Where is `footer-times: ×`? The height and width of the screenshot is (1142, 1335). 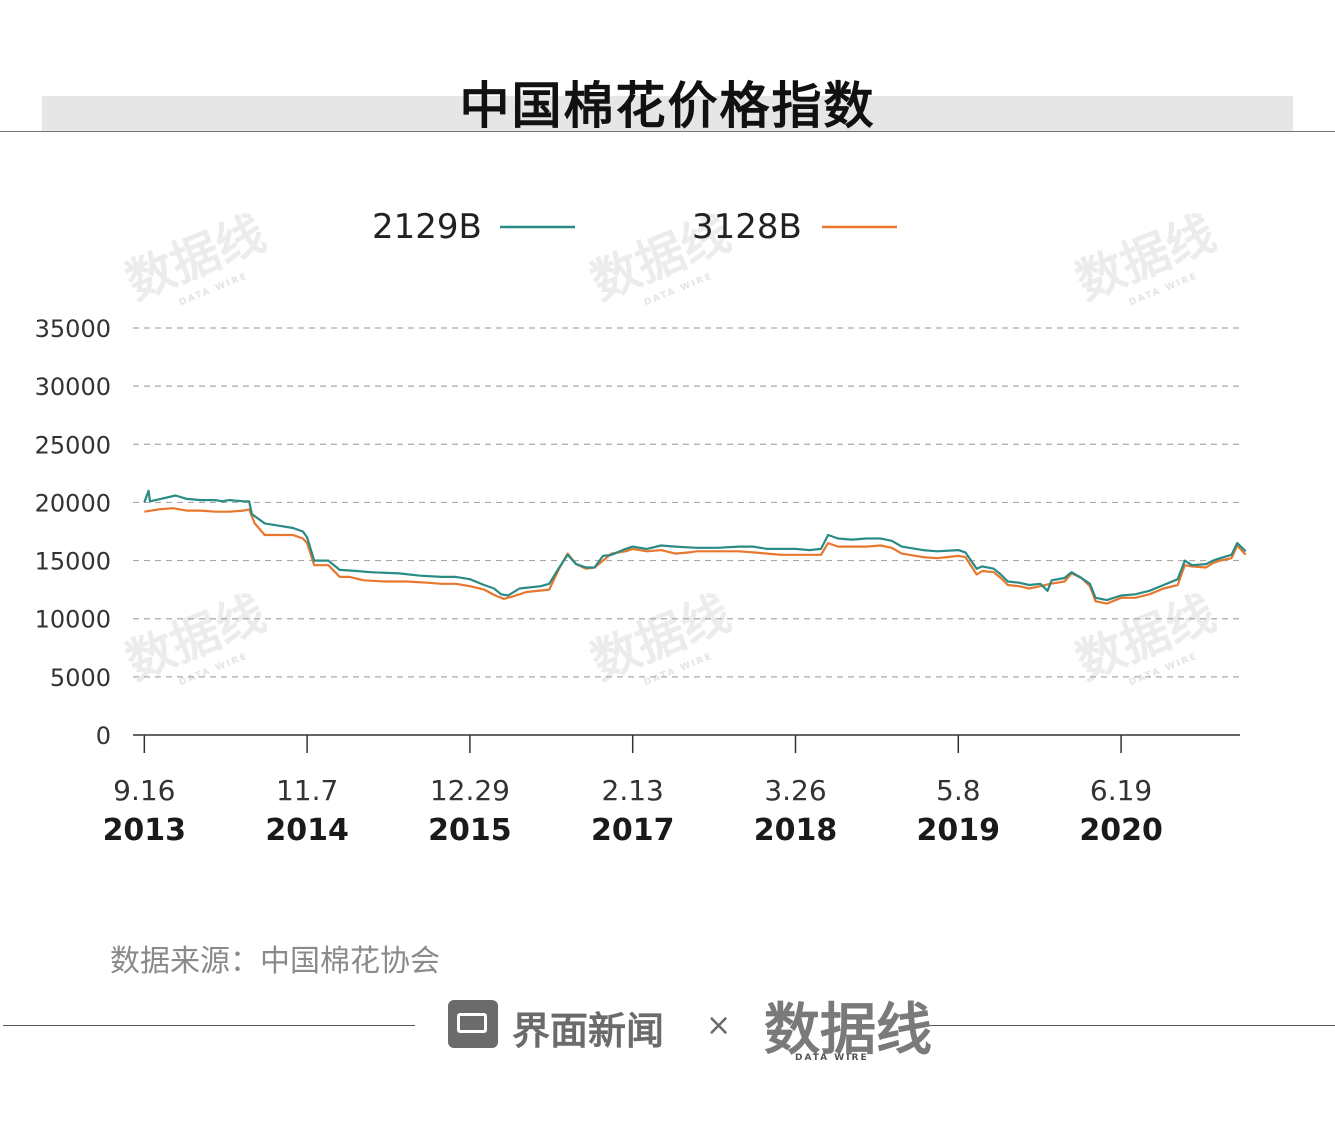
footer-times: × is located at coordinates (719, 1025).